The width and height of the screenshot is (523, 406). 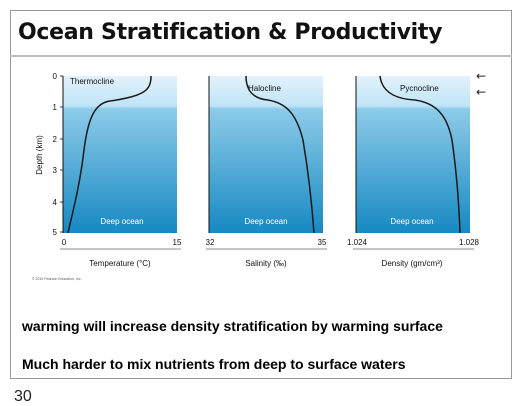 What do you see at coordinates (23, 396) in the screenshot?
I see `page-number: 30` at bounding box center [23, 396].